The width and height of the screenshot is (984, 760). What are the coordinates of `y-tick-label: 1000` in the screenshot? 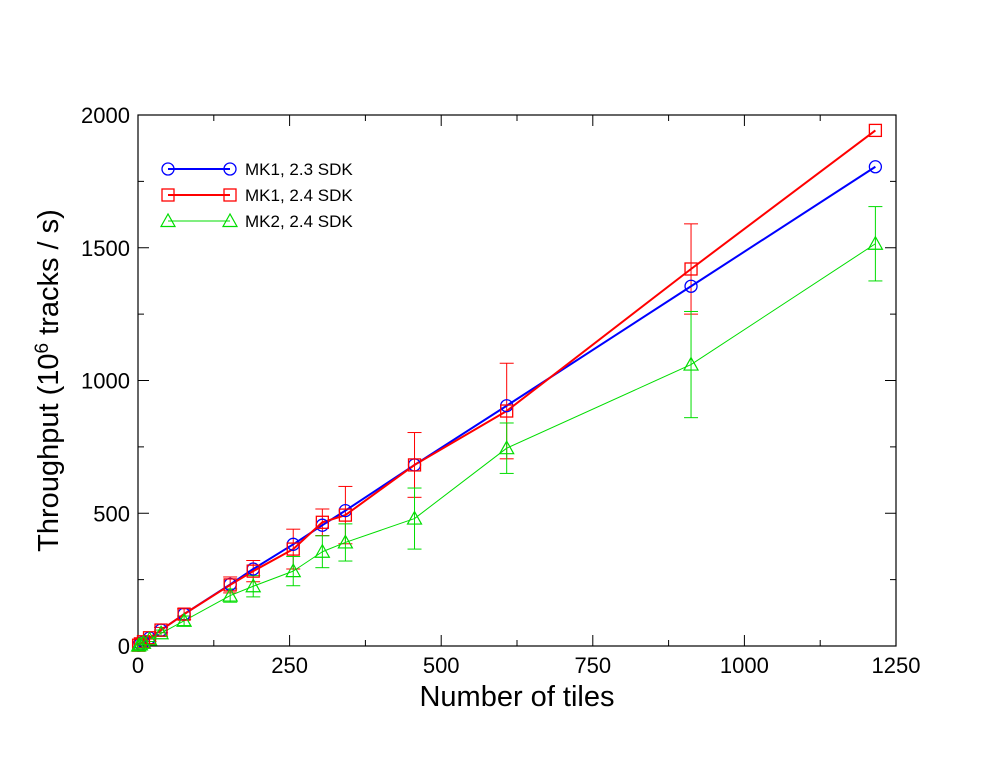 It's located at (105, 381).